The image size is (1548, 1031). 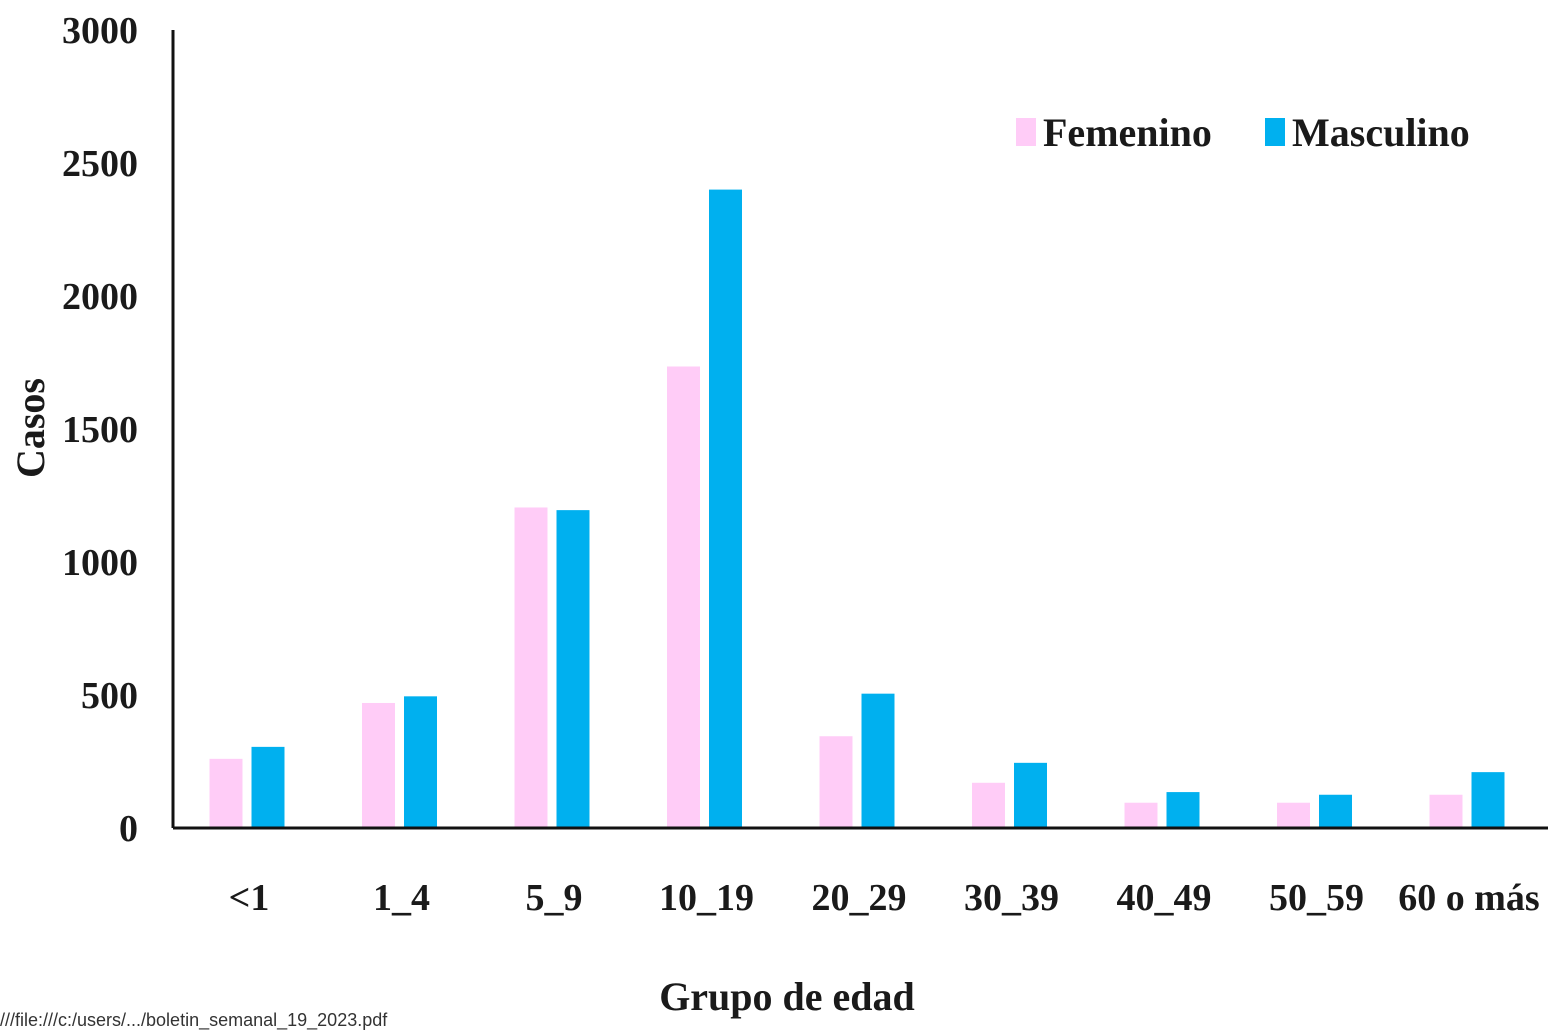 What do you see at coordinates (1468, 898) in the screenshot?
I see `x-tick-label: 60 o más` at bounding box center [1468, 898].